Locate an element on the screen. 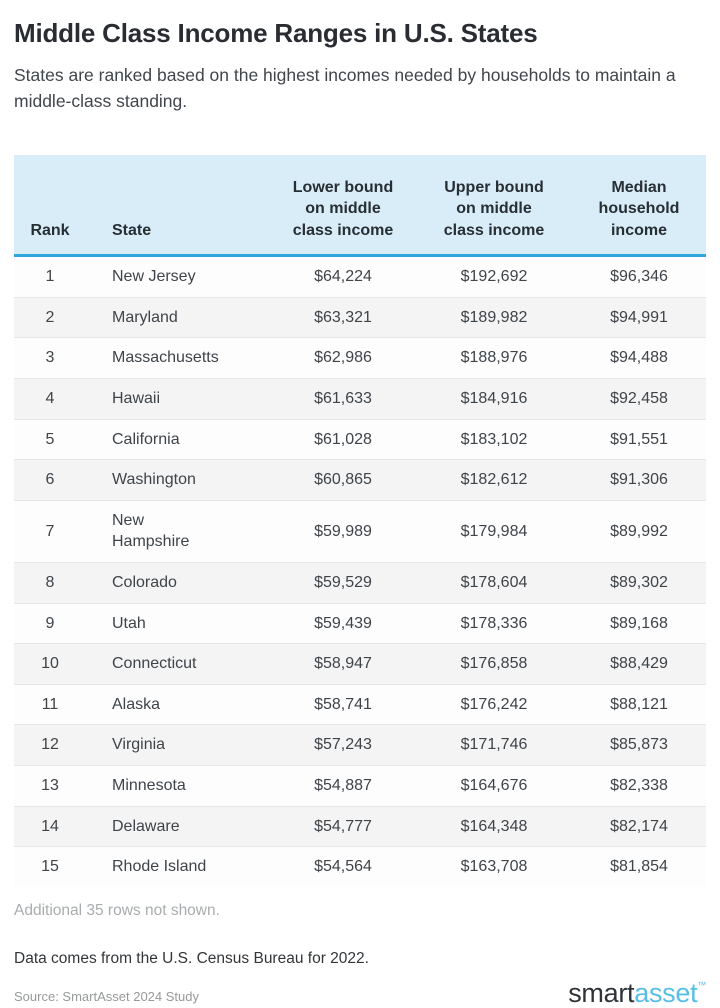 The width and height of the screenshot is (720, 1008). column-header-state: State is located at coordinates (178, 206).